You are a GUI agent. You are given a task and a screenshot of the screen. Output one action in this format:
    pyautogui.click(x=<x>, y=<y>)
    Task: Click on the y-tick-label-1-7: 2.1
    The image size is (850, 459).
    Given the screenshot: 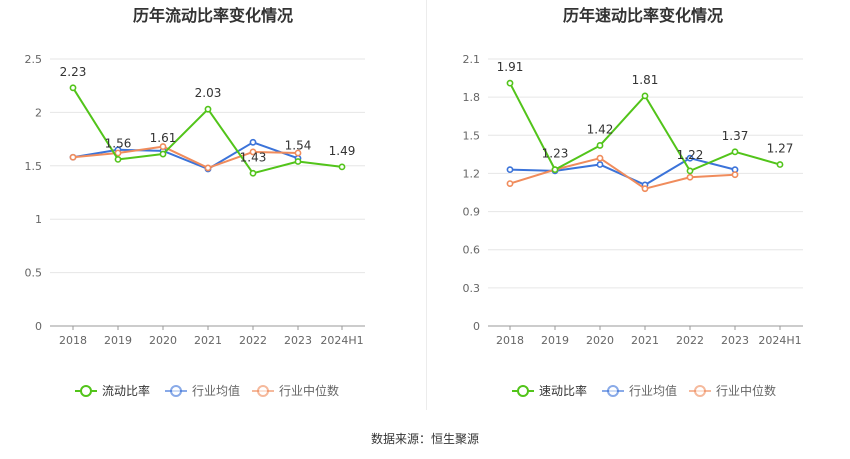 What is the action you would take?
    pyautogui.click(x=472, y=59)
    